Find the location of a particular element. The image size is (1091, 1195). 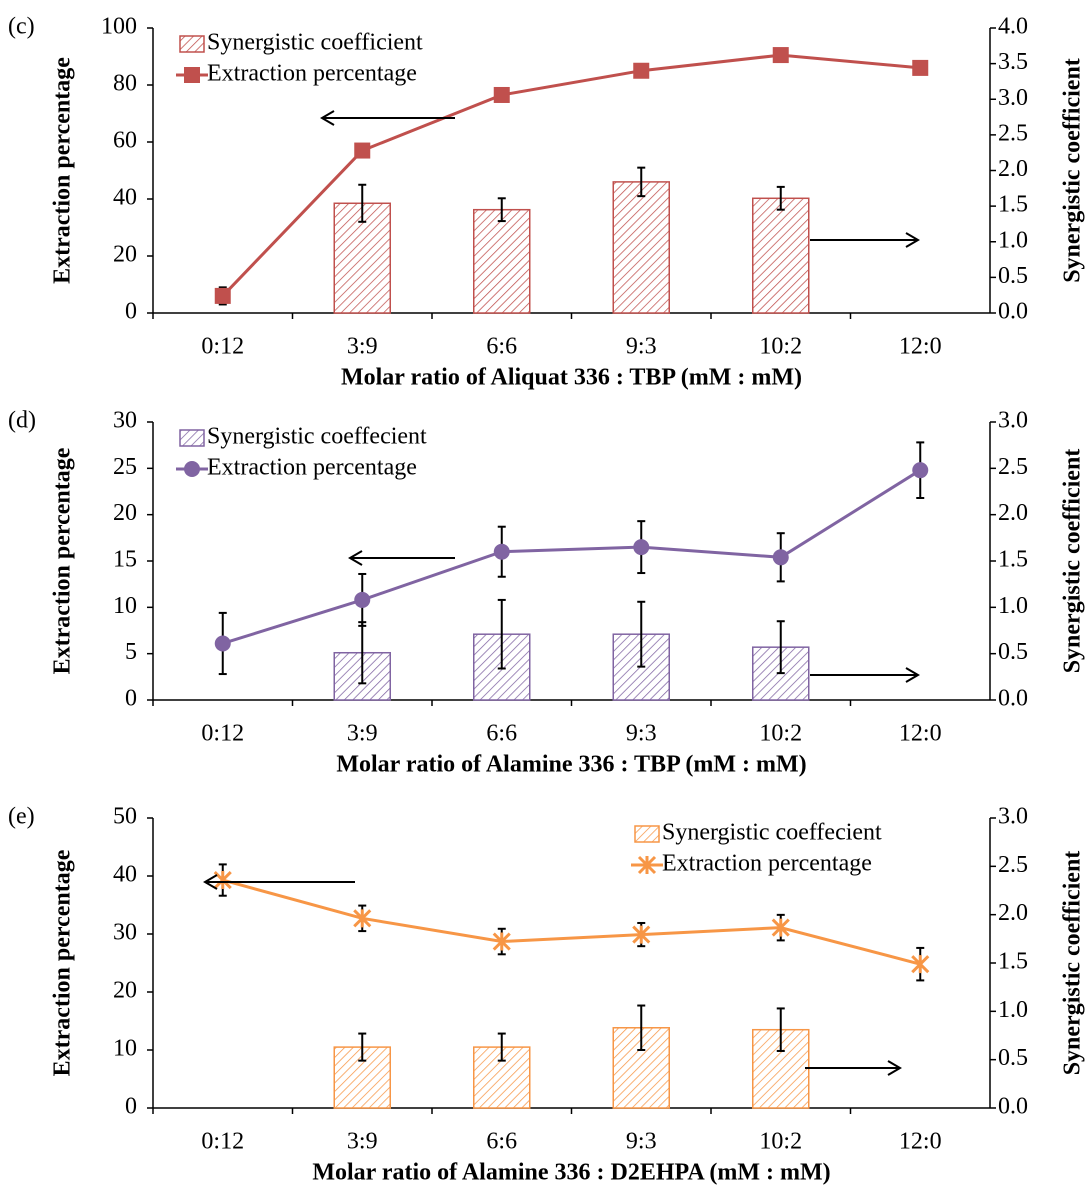

y-tick-label: 25 is located at coordinates (125, 467).